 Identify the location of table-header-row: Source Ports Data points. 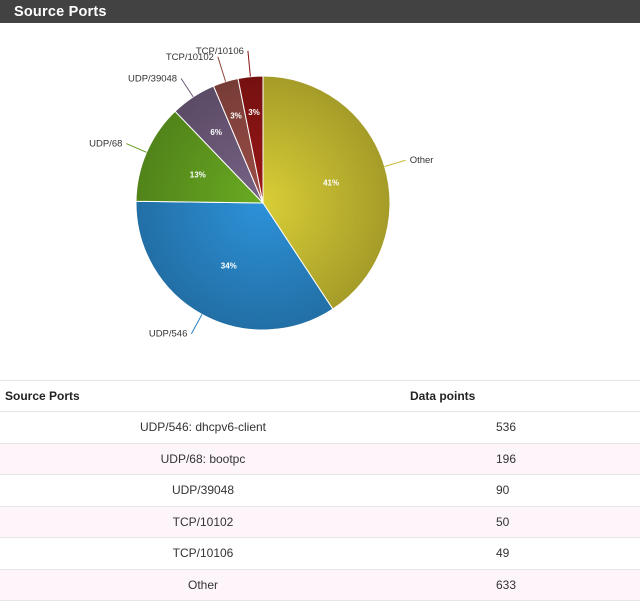
(320, 396).